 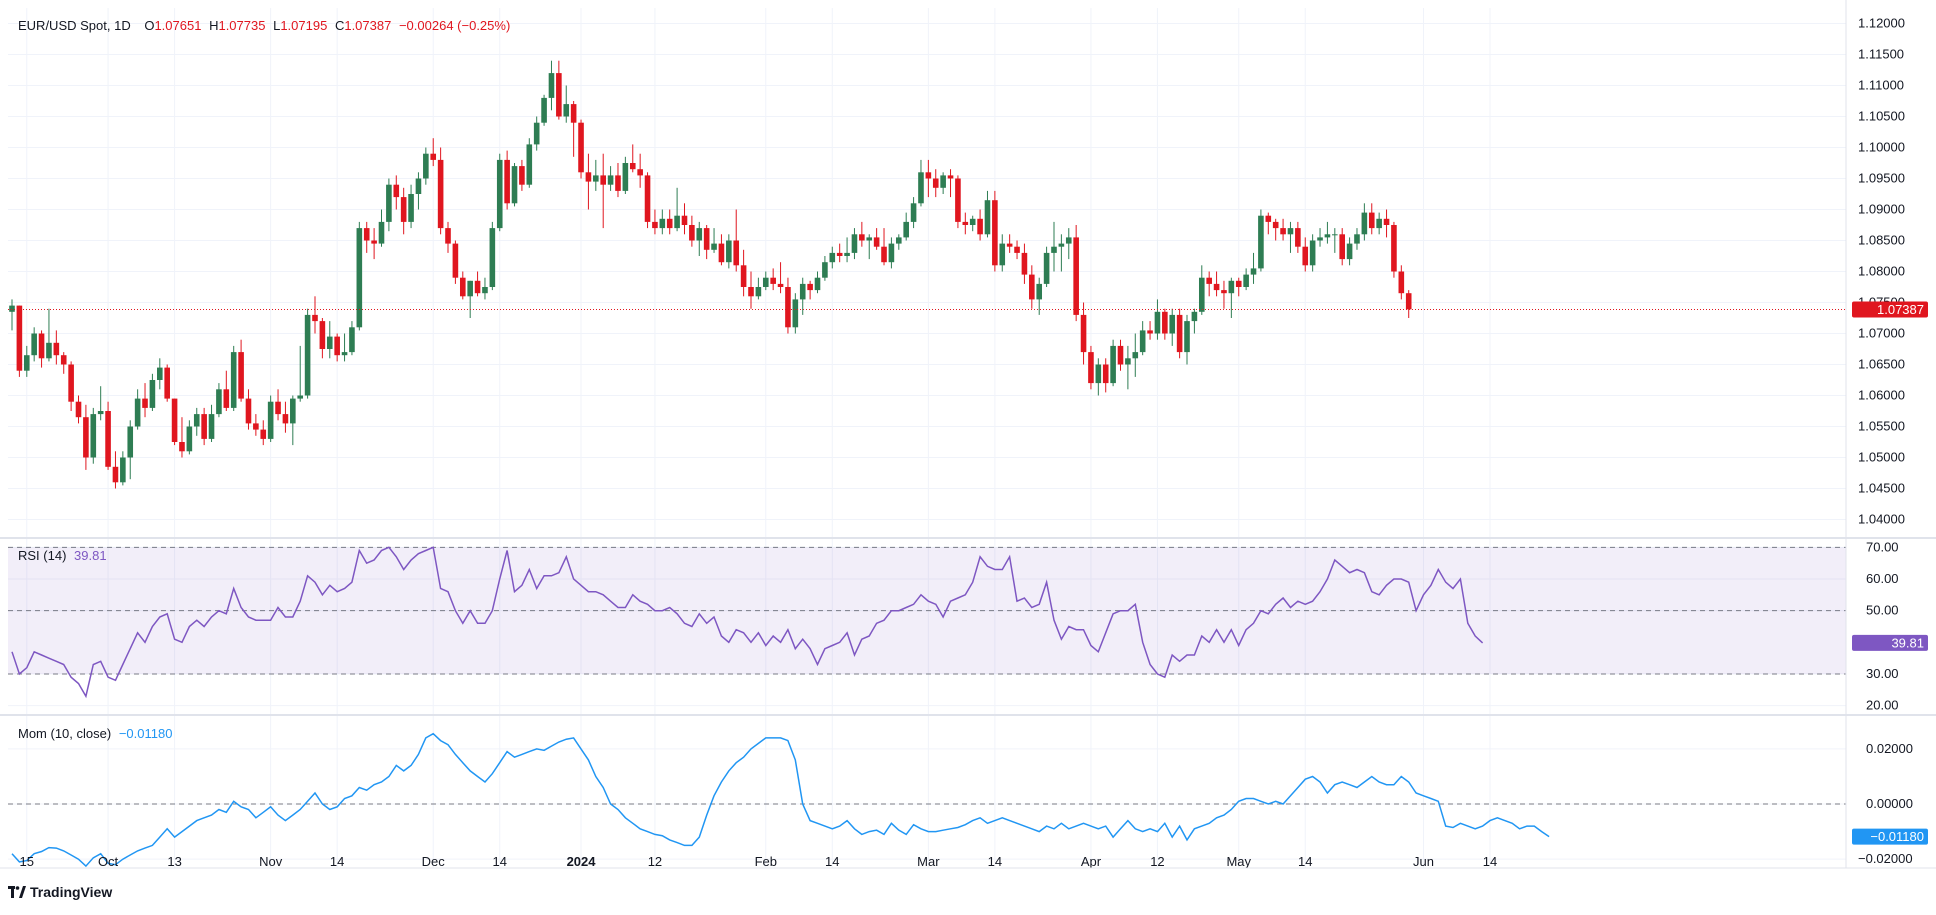 I want to click on ohlc-change: −0.00264 (−0.25%), so click(x=454, y=25).